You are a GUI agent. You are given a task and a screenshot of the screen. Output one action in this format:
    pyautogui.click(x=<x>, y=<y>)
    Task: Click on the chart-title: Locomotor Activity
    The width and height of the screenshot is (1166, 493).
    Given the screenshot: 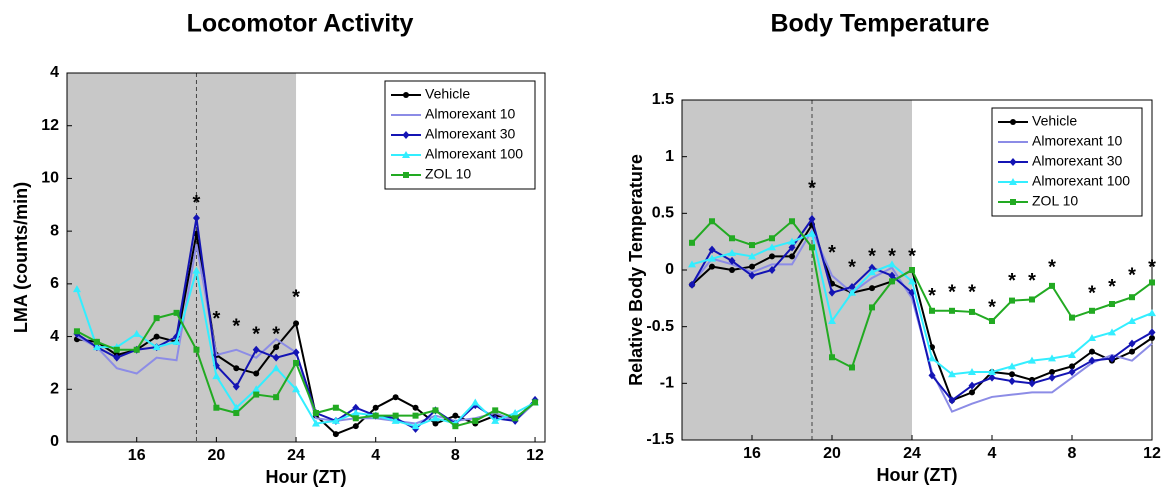 What is the action you would take?
    pyautogui.click(x=300, y=24)
    